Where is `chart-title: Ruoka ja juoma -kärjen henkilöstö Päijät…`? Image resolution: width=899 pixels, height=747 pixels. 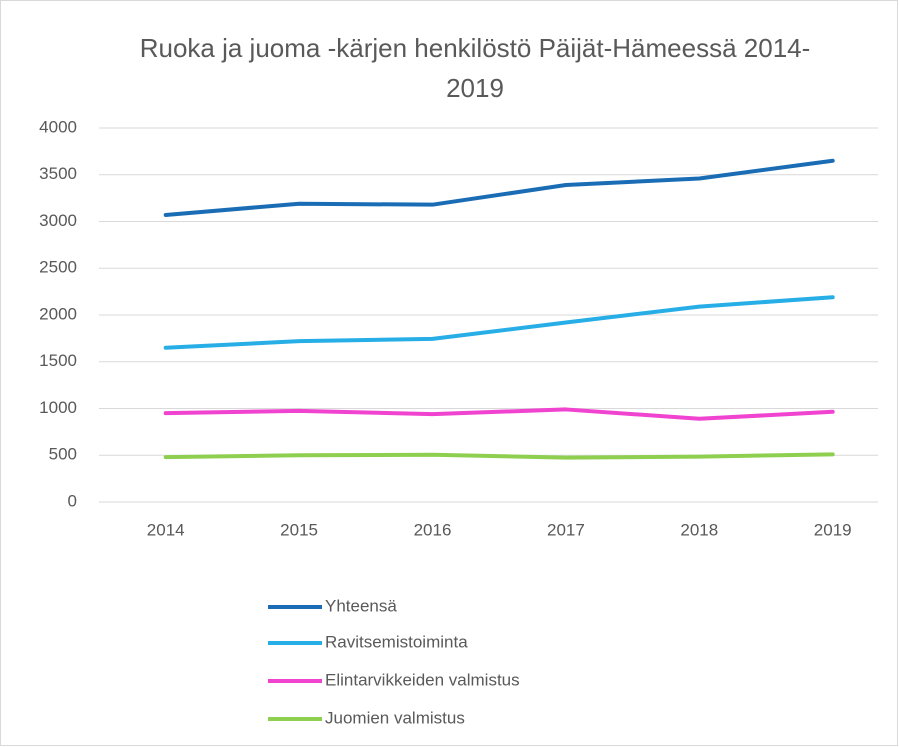 chart-title: Ruoka ja juoma -kärjen henkilöstö Päijät… is located at coordinates (475, 68).